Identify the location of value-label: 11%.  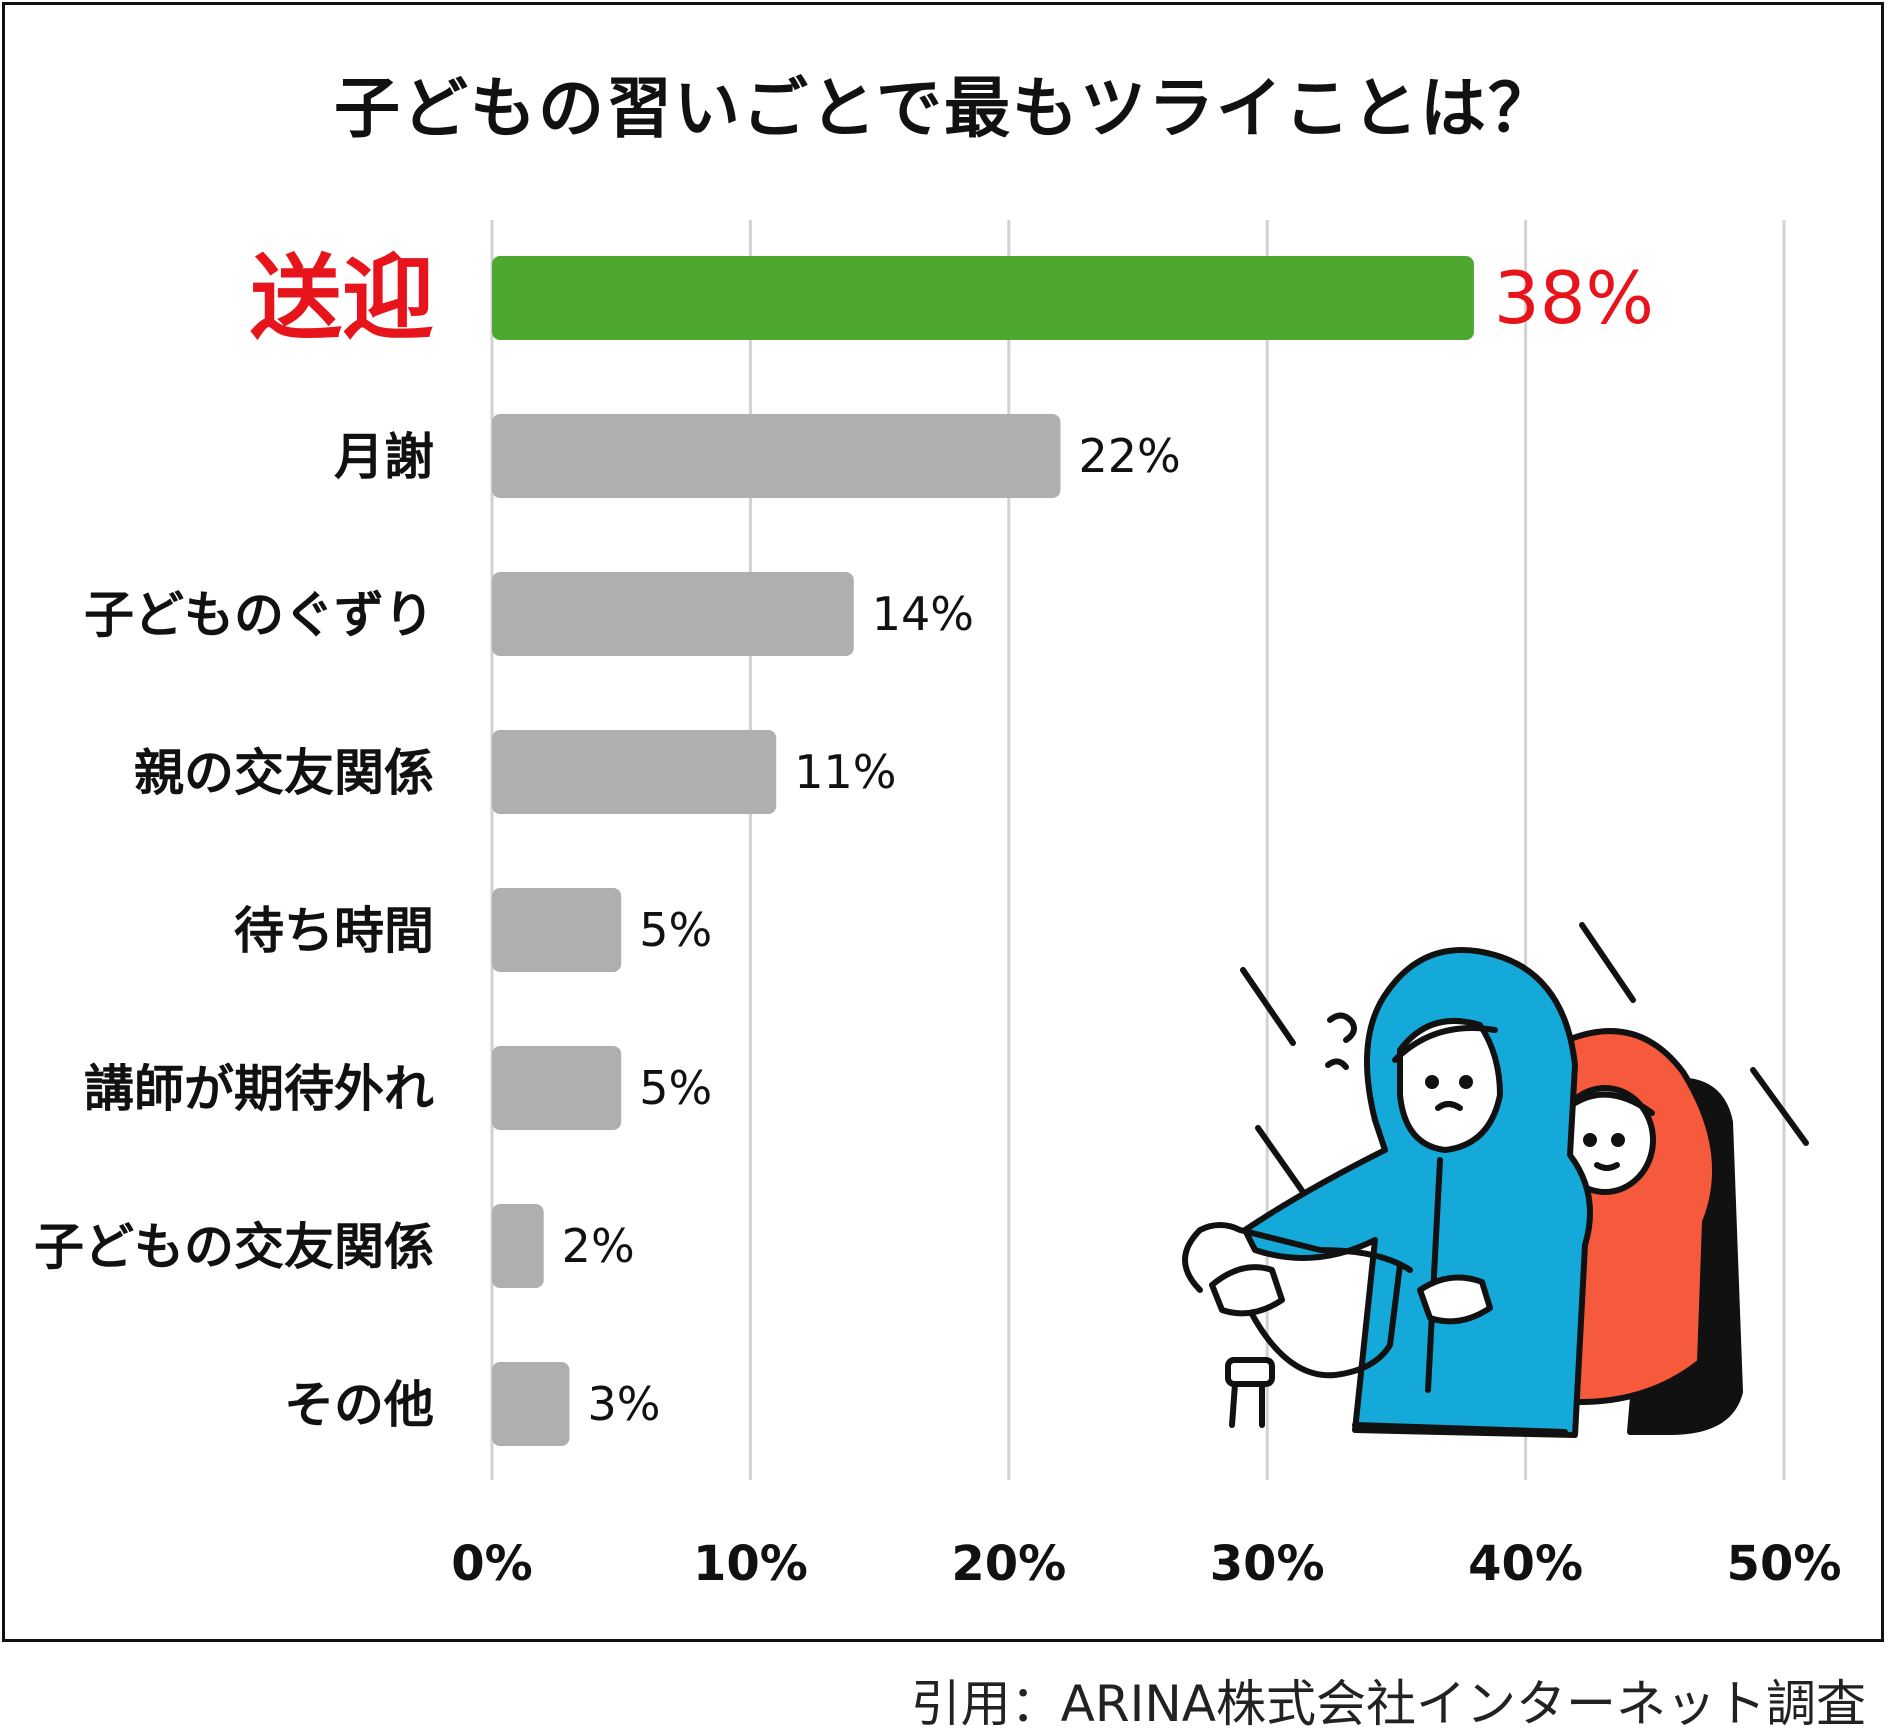
(845, 772).